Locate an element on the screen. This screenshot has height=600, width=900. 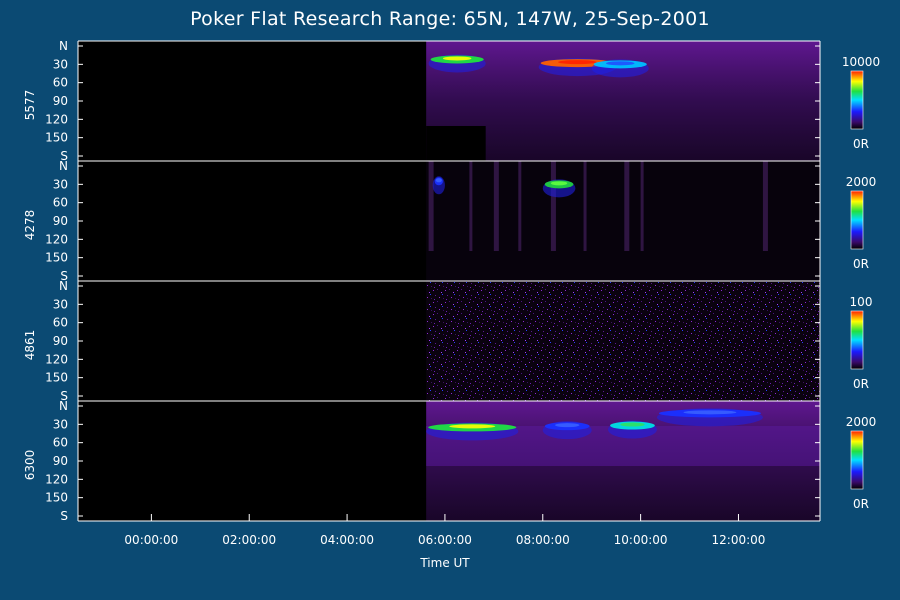
x-tick-label: 00:00:00 is located at coordinates (151, 540).